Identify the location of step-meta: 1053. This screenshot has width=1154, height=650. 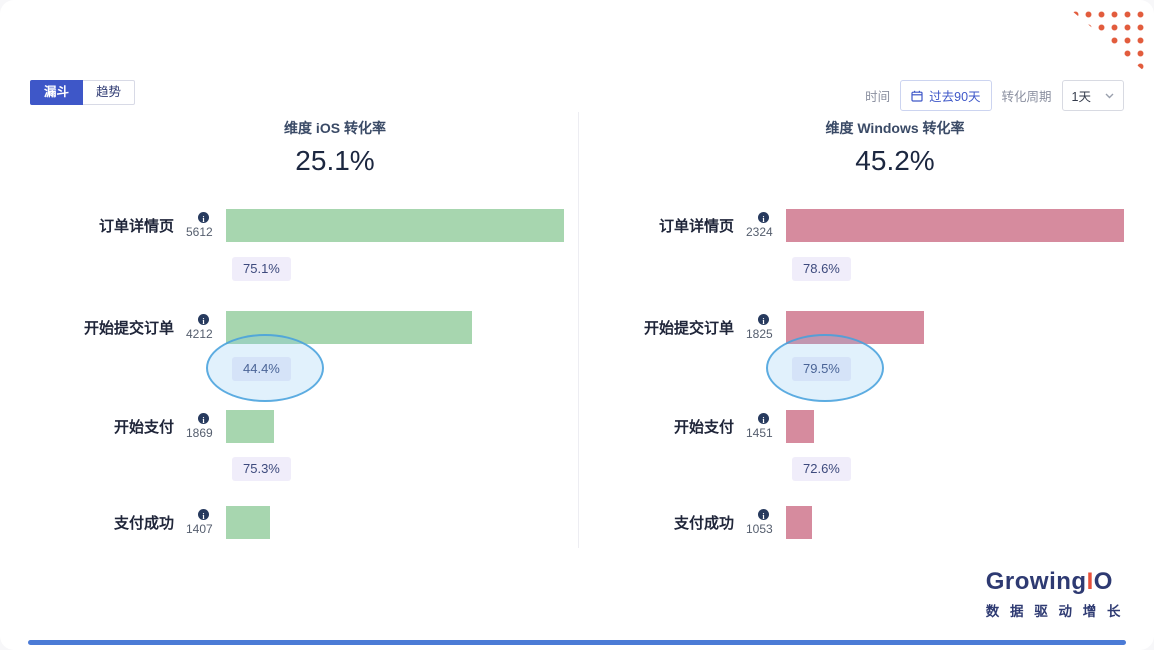
(760, 522).